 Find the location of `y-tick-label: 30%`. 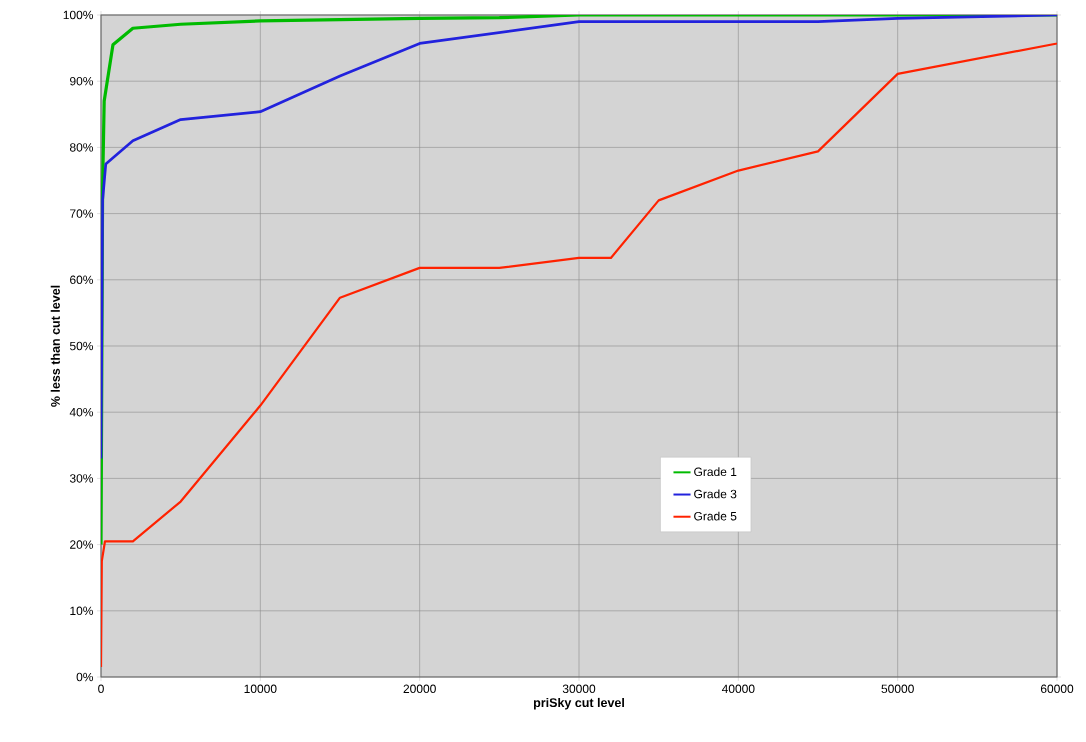

y-tick-label: 30% is located at coordinates (81, 478).